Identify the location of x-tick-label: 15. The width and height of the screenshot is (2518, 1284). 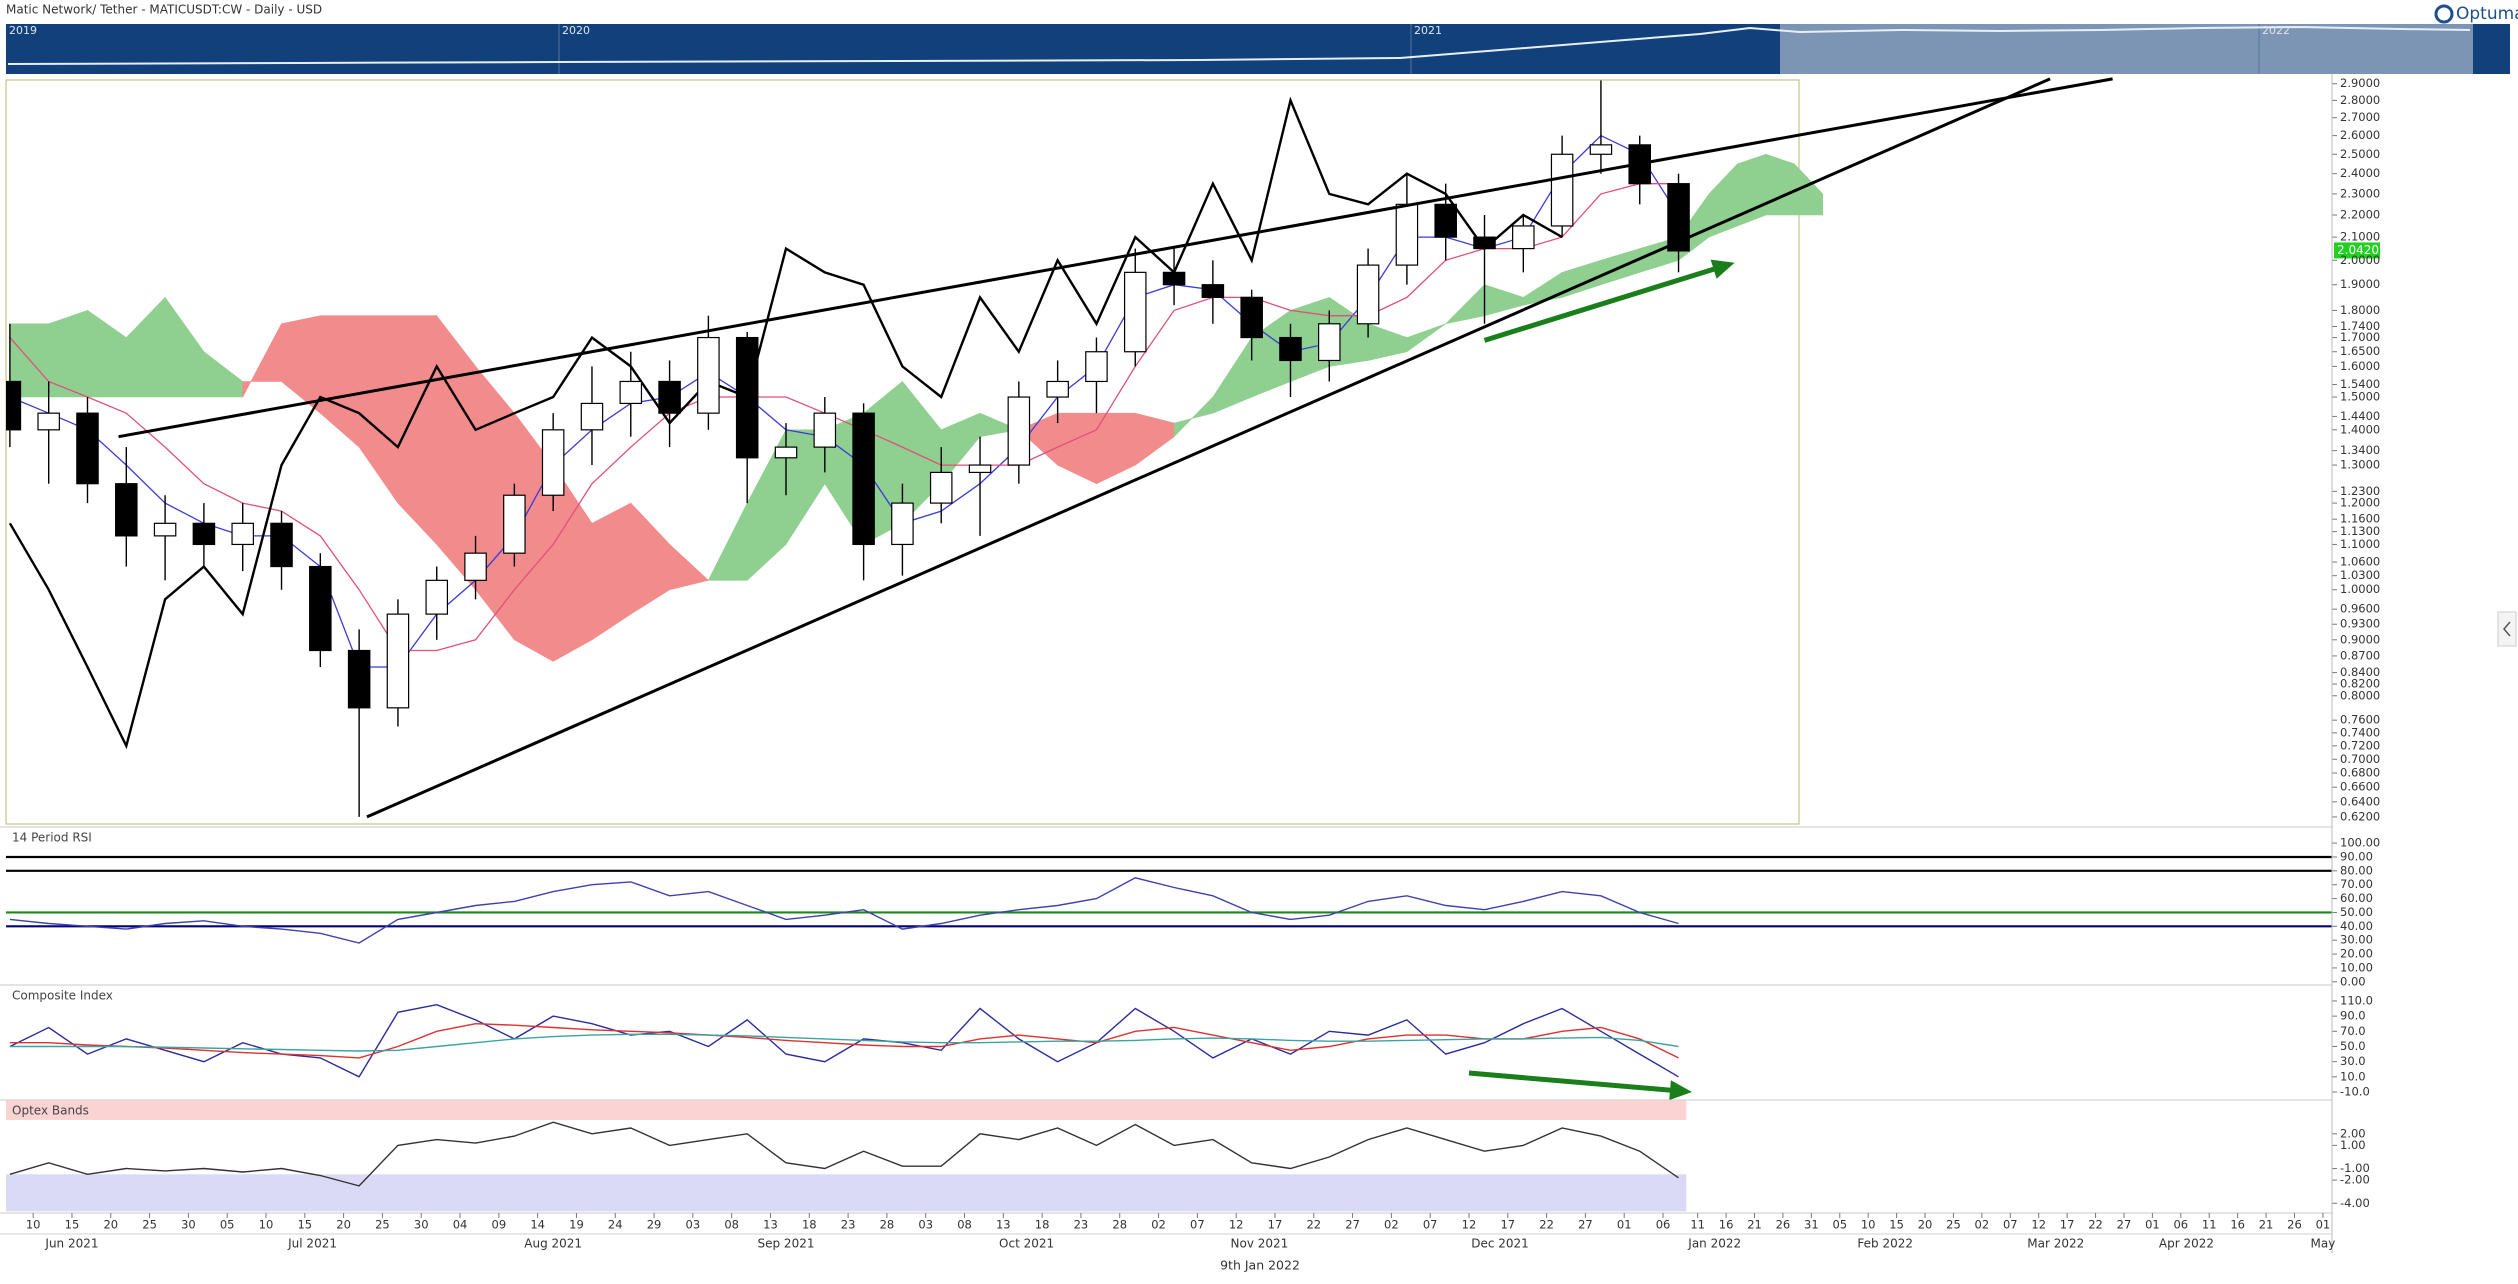
(72, 1225).